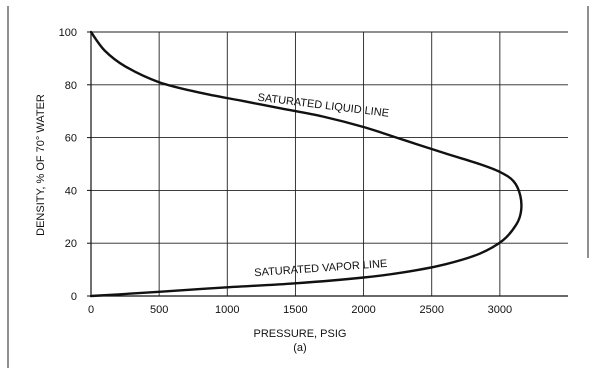 The width and height of the screenshot is (596, 375). Describe the element at coordinates (159, 310) in the screenshot. I see `x-tick-label-500: 500` at that location.